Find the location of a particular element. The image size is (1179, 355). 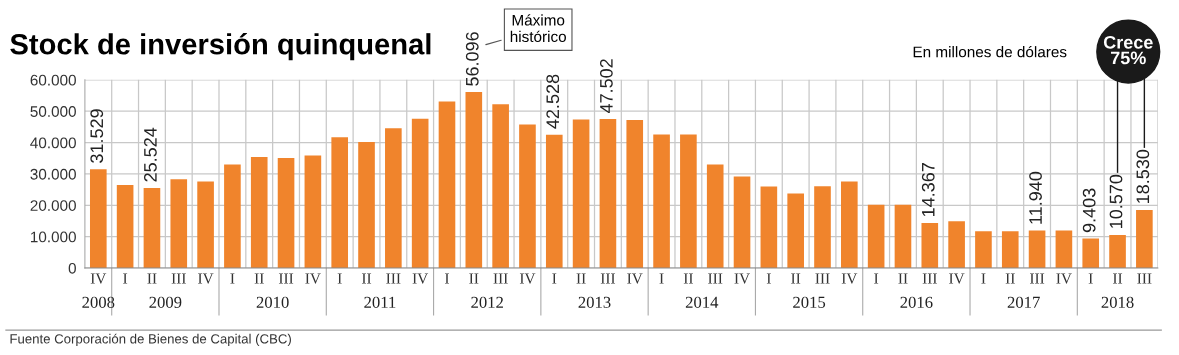

text: 2012 is located at coordinates (487, 302).